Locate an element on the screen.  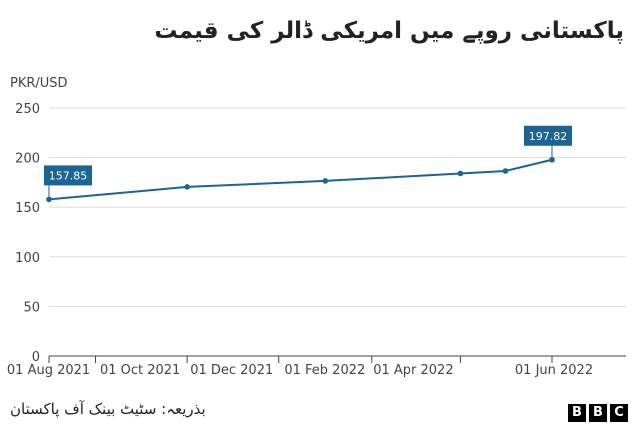
chart-title: پاکستانی روپے میں امریکی ڈالر کی قیمت is located at coordinates (389, 31).